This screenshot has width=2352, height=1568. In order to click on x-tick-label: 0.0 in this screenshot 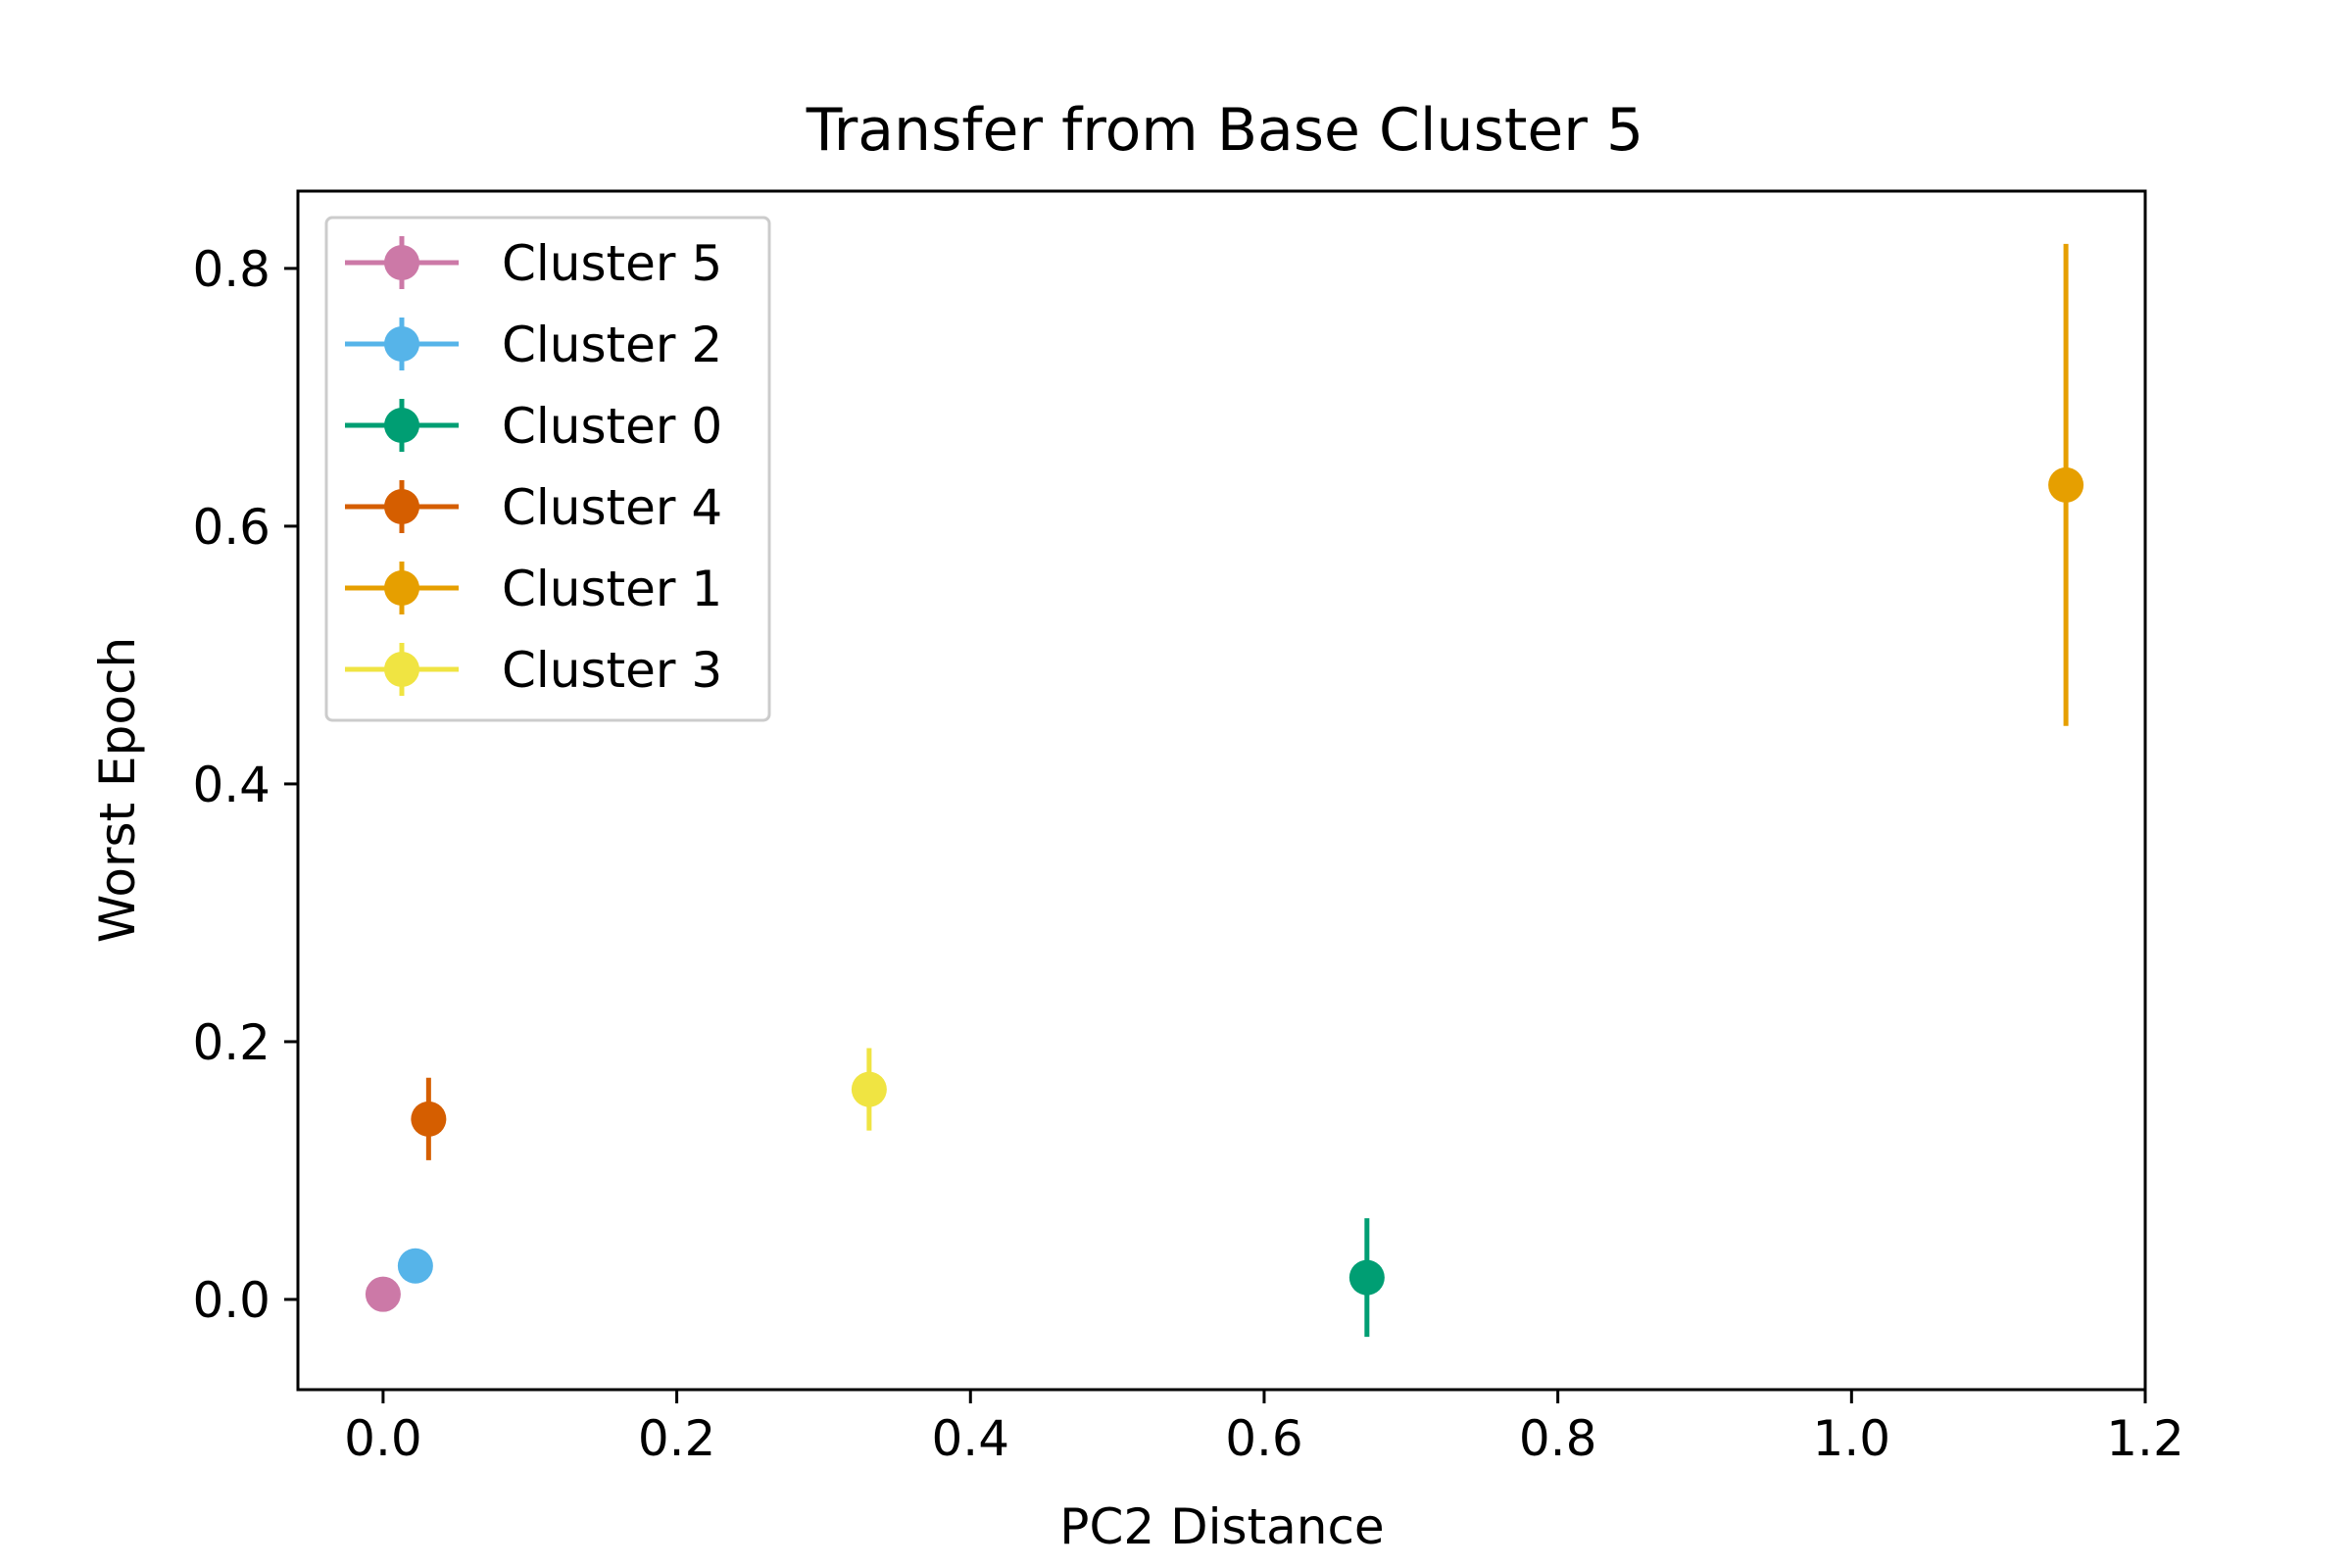, I will do `click(383, 1438)`.